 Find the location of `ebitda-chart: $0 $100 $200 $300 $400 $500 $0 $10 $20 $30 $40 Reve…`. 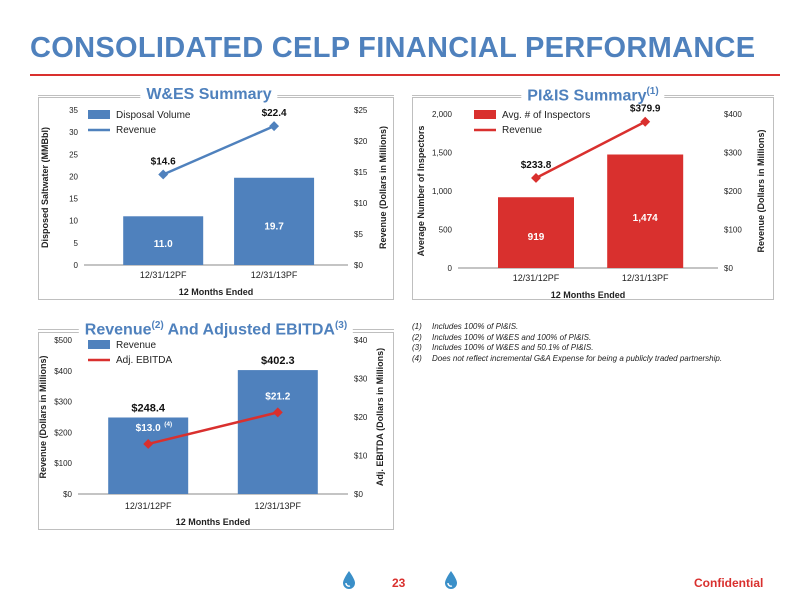

ebitda-chart: $0 $100 $200 $300 $400 $500 $0 $10 $20 $30 $40 Reve… is located at coordinates (211, 431).